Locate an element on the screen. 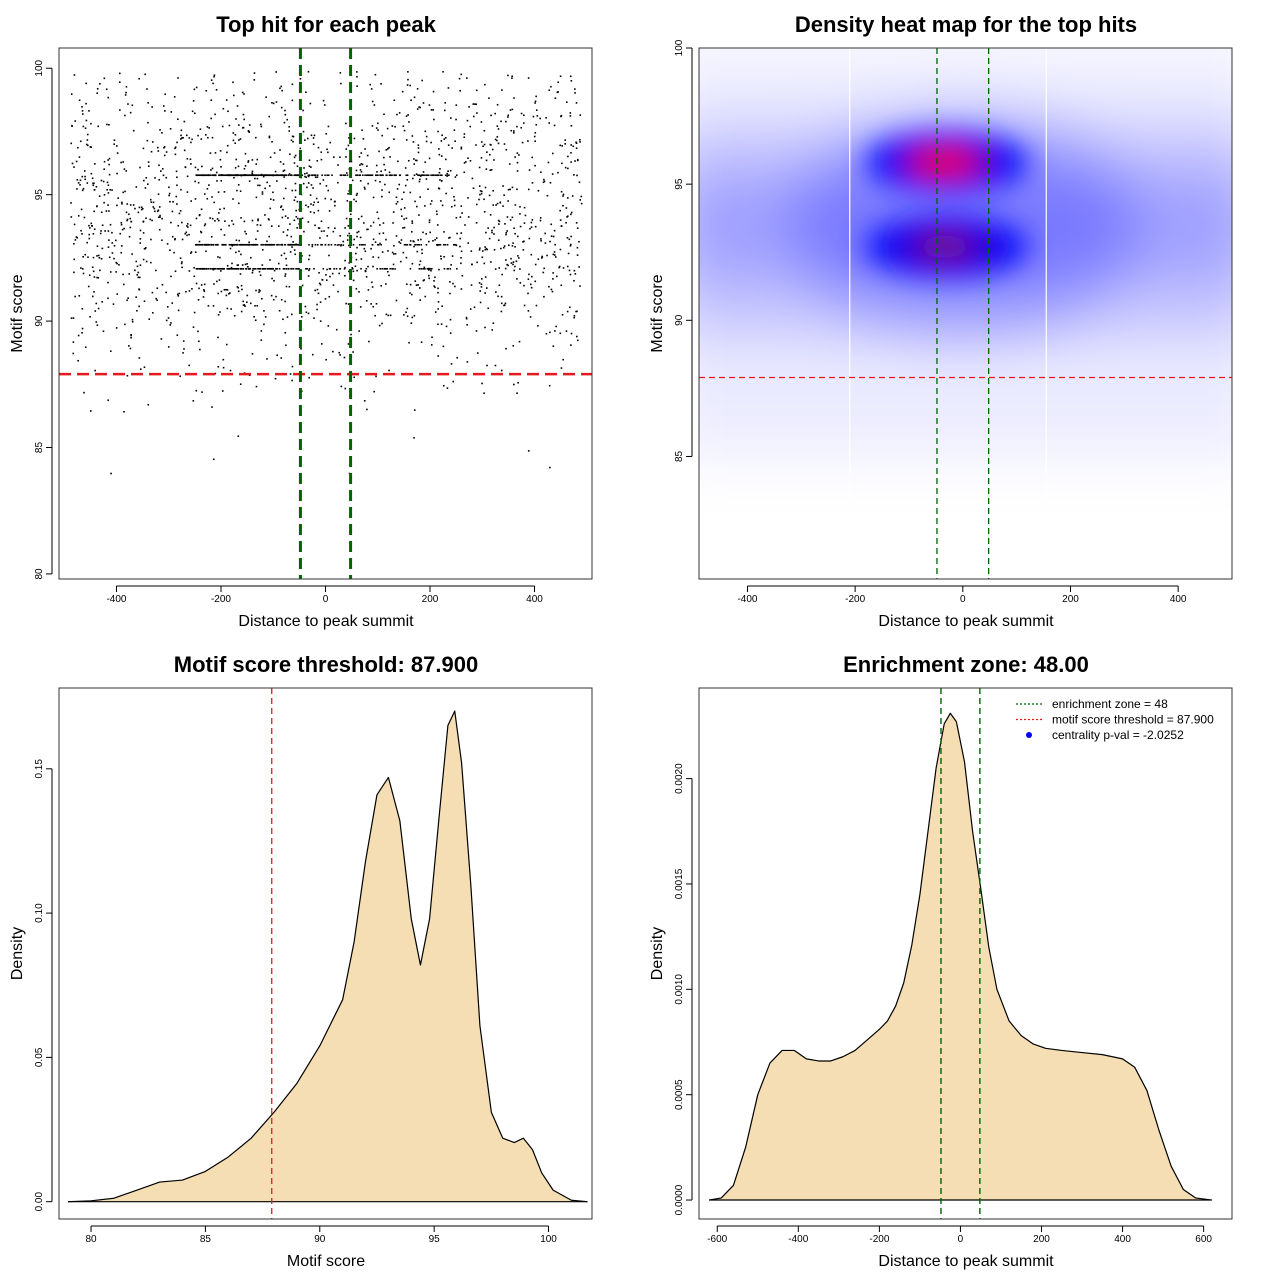  x-tick-label: 80 is located at coordinates (91, 1239).